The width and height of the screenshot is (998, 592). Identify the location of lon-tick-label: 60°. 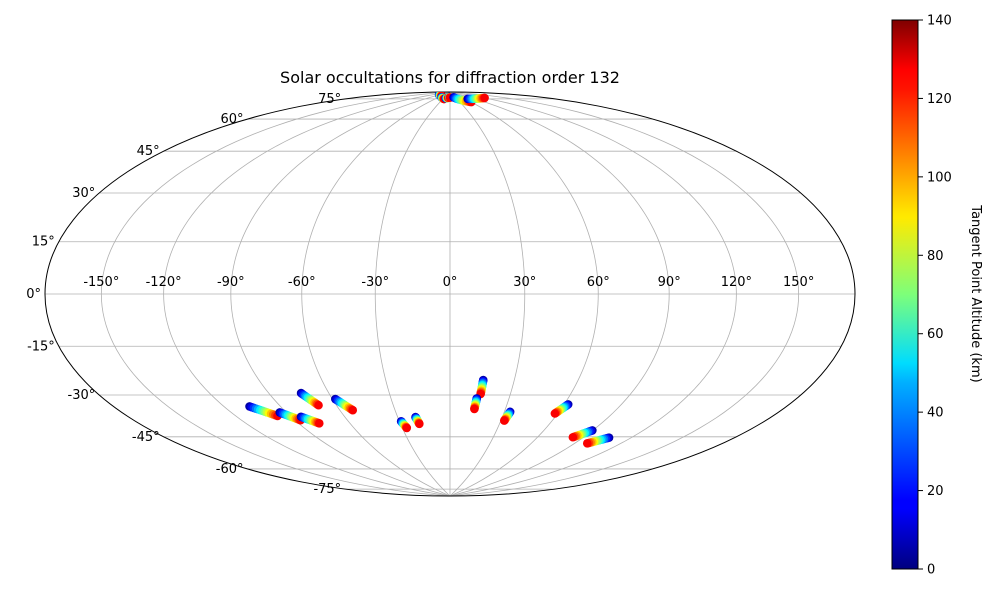
(598, 282).